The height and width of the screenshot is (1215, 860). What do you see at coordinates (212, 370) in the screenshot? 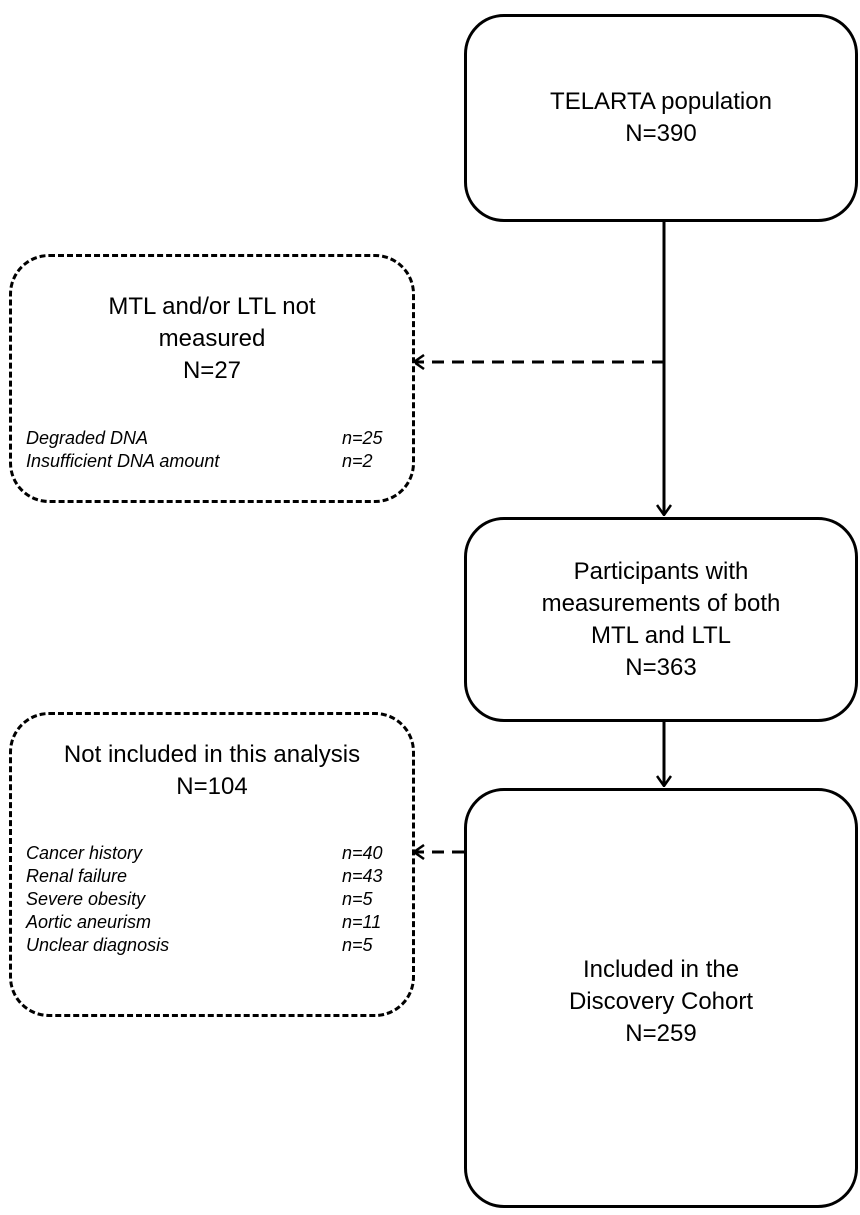
I see `exclusion1-title-line-3: N=27` at bounding box center [212, 370].